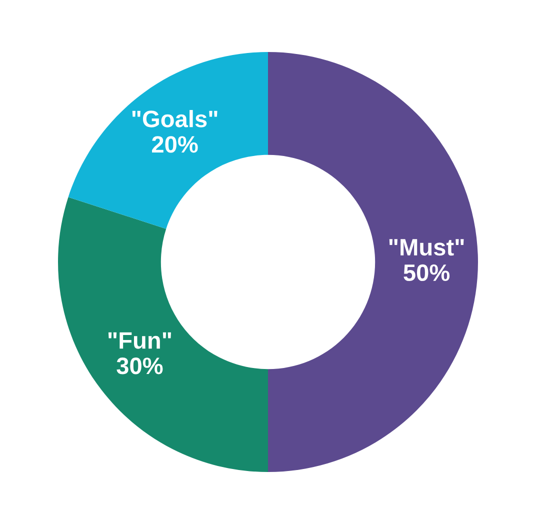 The width and height of the screenshot is (539, 523). Describe the element at coordinates (426, 247) in the screenshot. I see `slice-label: "Must"` at that location.